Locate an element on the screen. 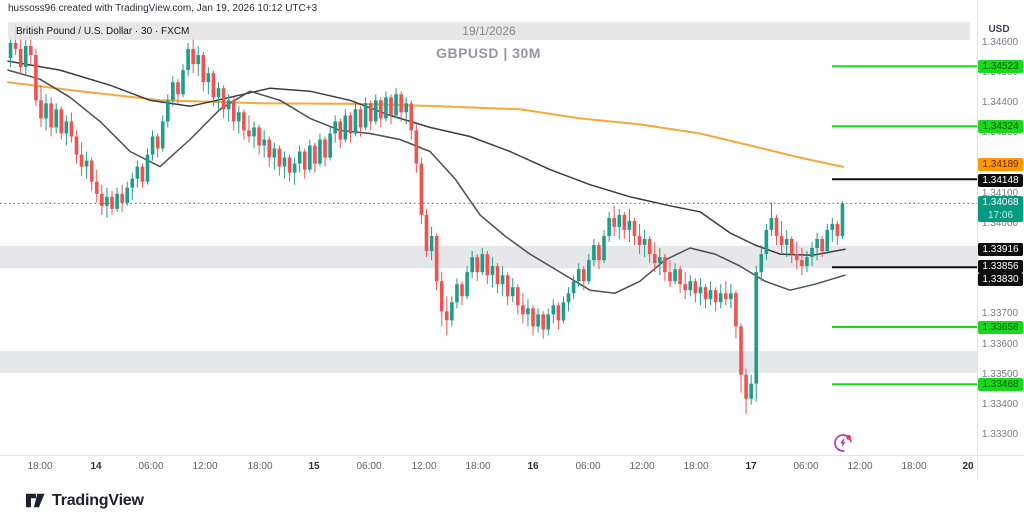  symbol-title: British Pound / U.S. Dollar · 30 · FXCM is located at coordinates (103, 31).